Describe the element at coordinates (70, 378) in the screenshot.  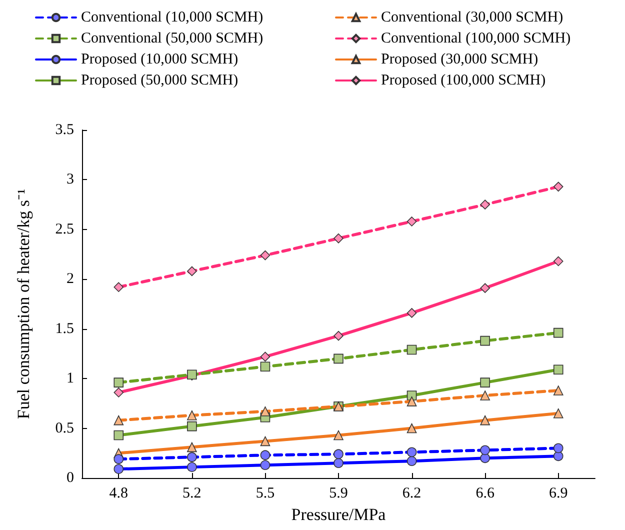
I see `y-tick-label: 1` at that location.